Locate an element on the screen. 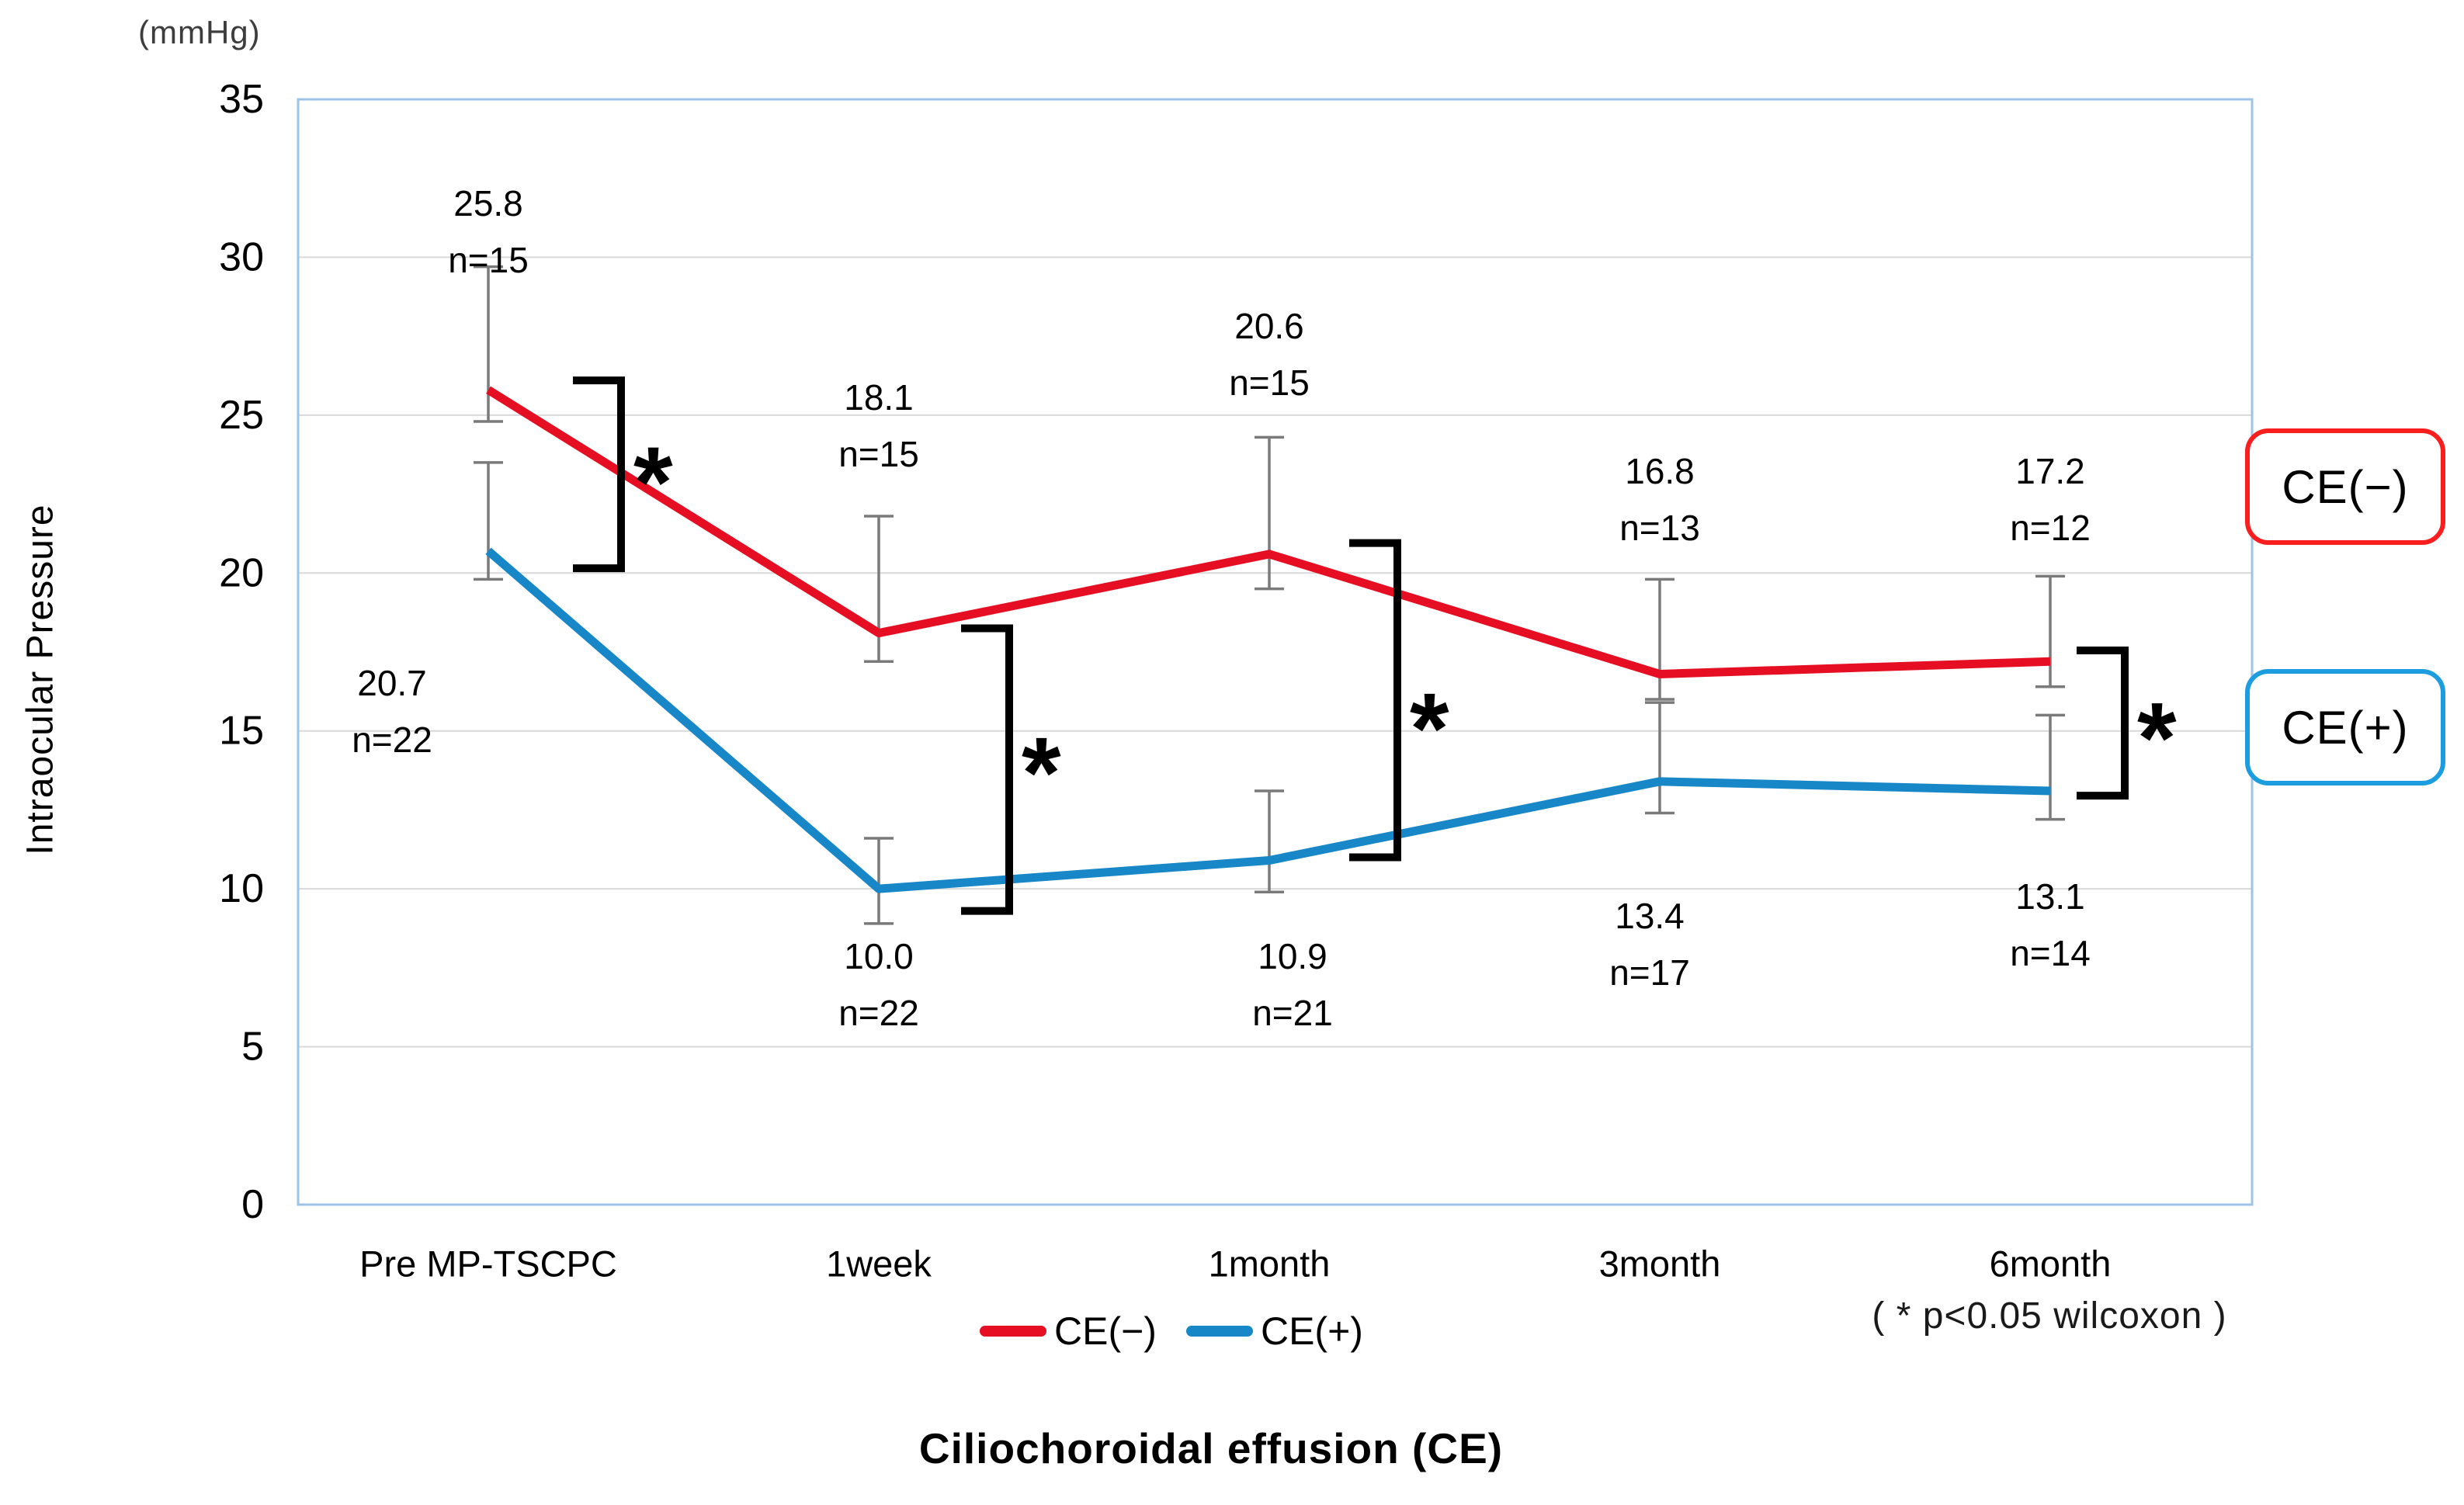  y-tick-label: 20 is located at coordinates (241, 572).